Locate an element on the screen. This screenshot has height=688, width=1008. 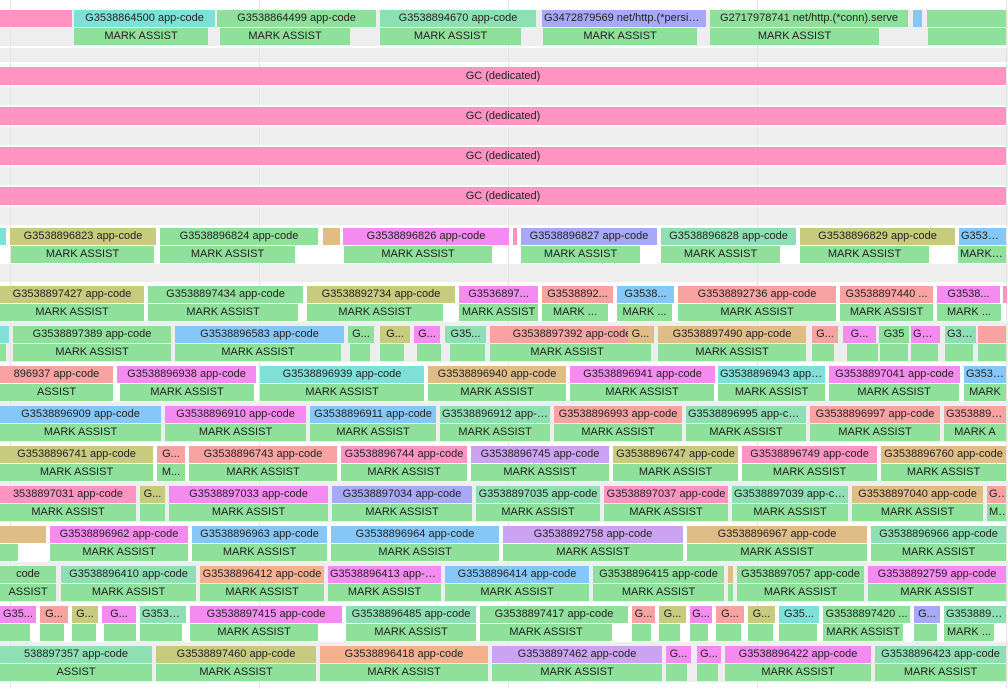
goroutine-slice: G3538896423 app-code is located at coordinates (940, 654).